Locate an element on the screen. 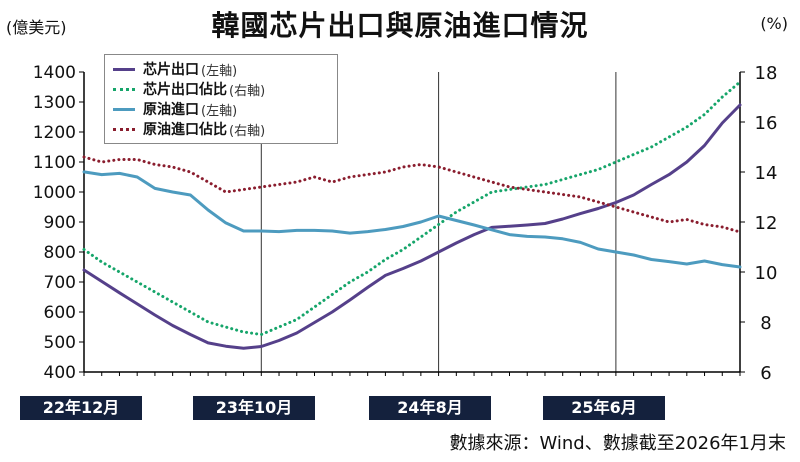 The height and width of the screenshot is (462, 800). left-axis-tick-label: 1400 is located at coordinates (54, 73).